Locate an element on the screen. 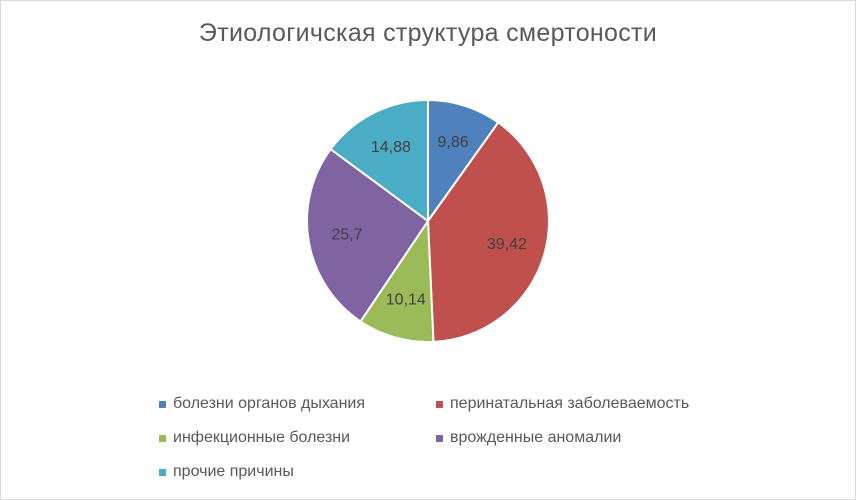 The image size is (856, 500). data-label-perinatal: 39,42 is located at coordinates (507, 244).